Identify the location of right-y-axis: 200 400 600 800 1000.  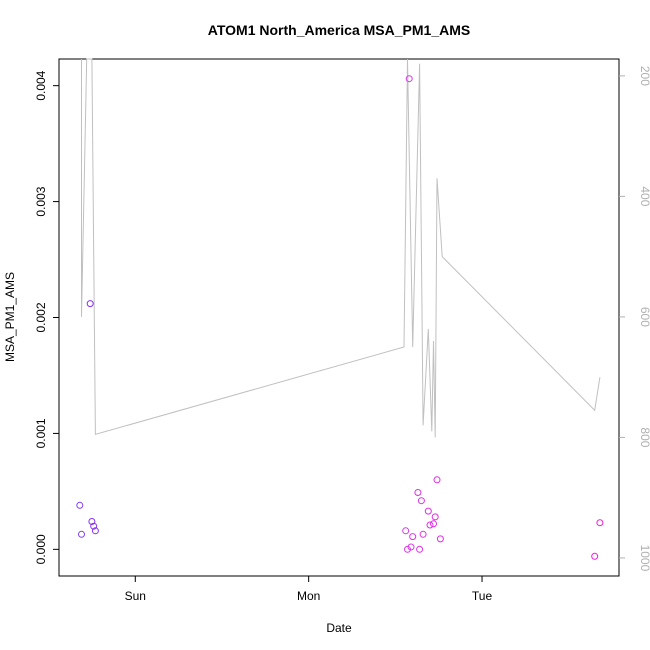
(634, 319).